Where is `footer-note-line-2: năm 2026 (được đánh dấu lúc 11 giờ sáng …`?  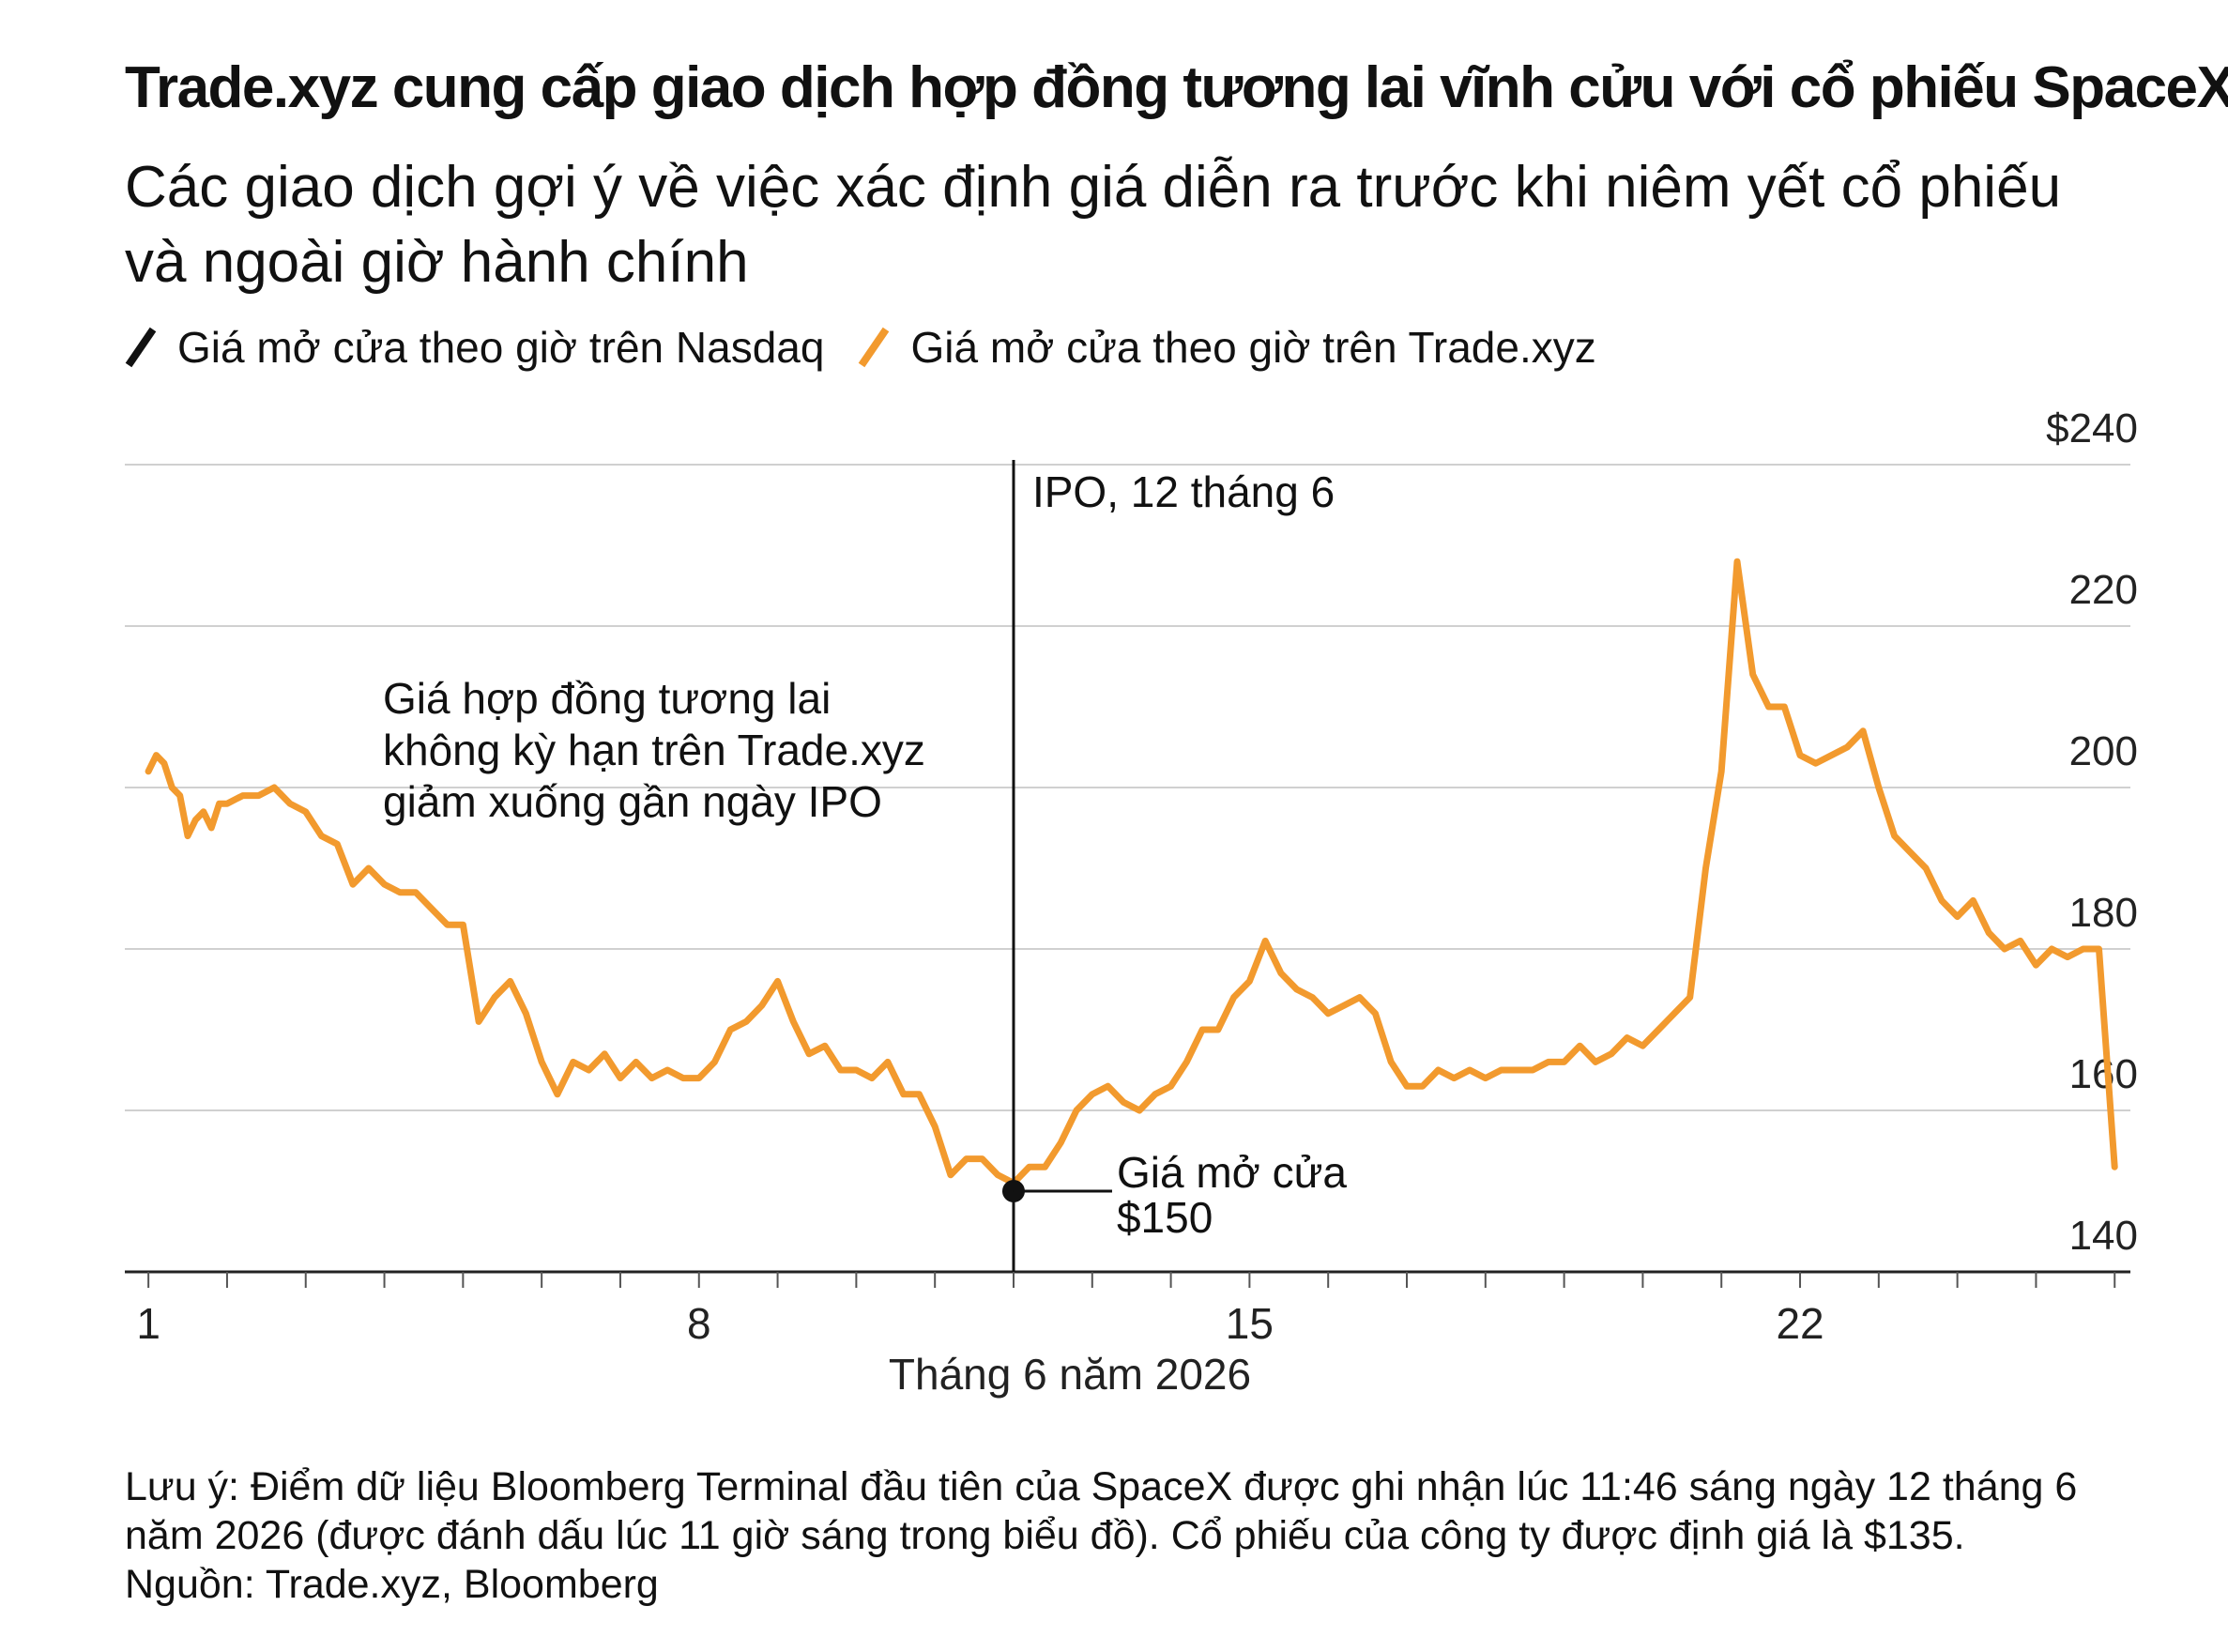 footer-note-line-2: năm 2026 (được đánh dấu lúc 11 giờ sáng … is located at coordinates (1045, 1535).